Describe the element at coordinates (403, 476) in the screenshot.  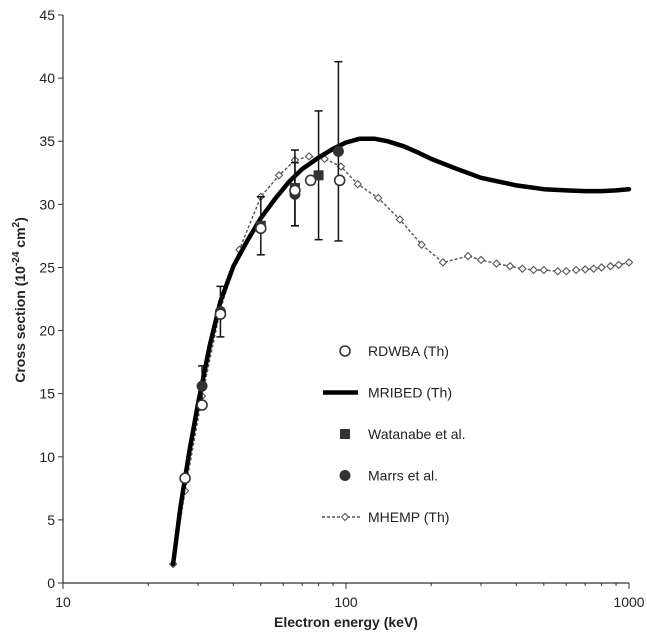
I see `legend-label: Marrs et al.` at that location.